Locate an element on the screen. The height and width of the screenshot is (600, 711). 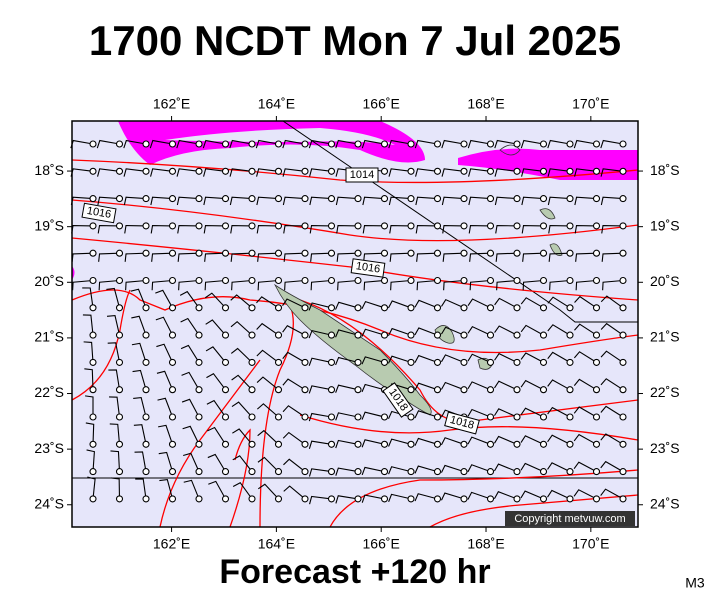
lon-tick-label: 162˚E is located at coordinates (171, 104).